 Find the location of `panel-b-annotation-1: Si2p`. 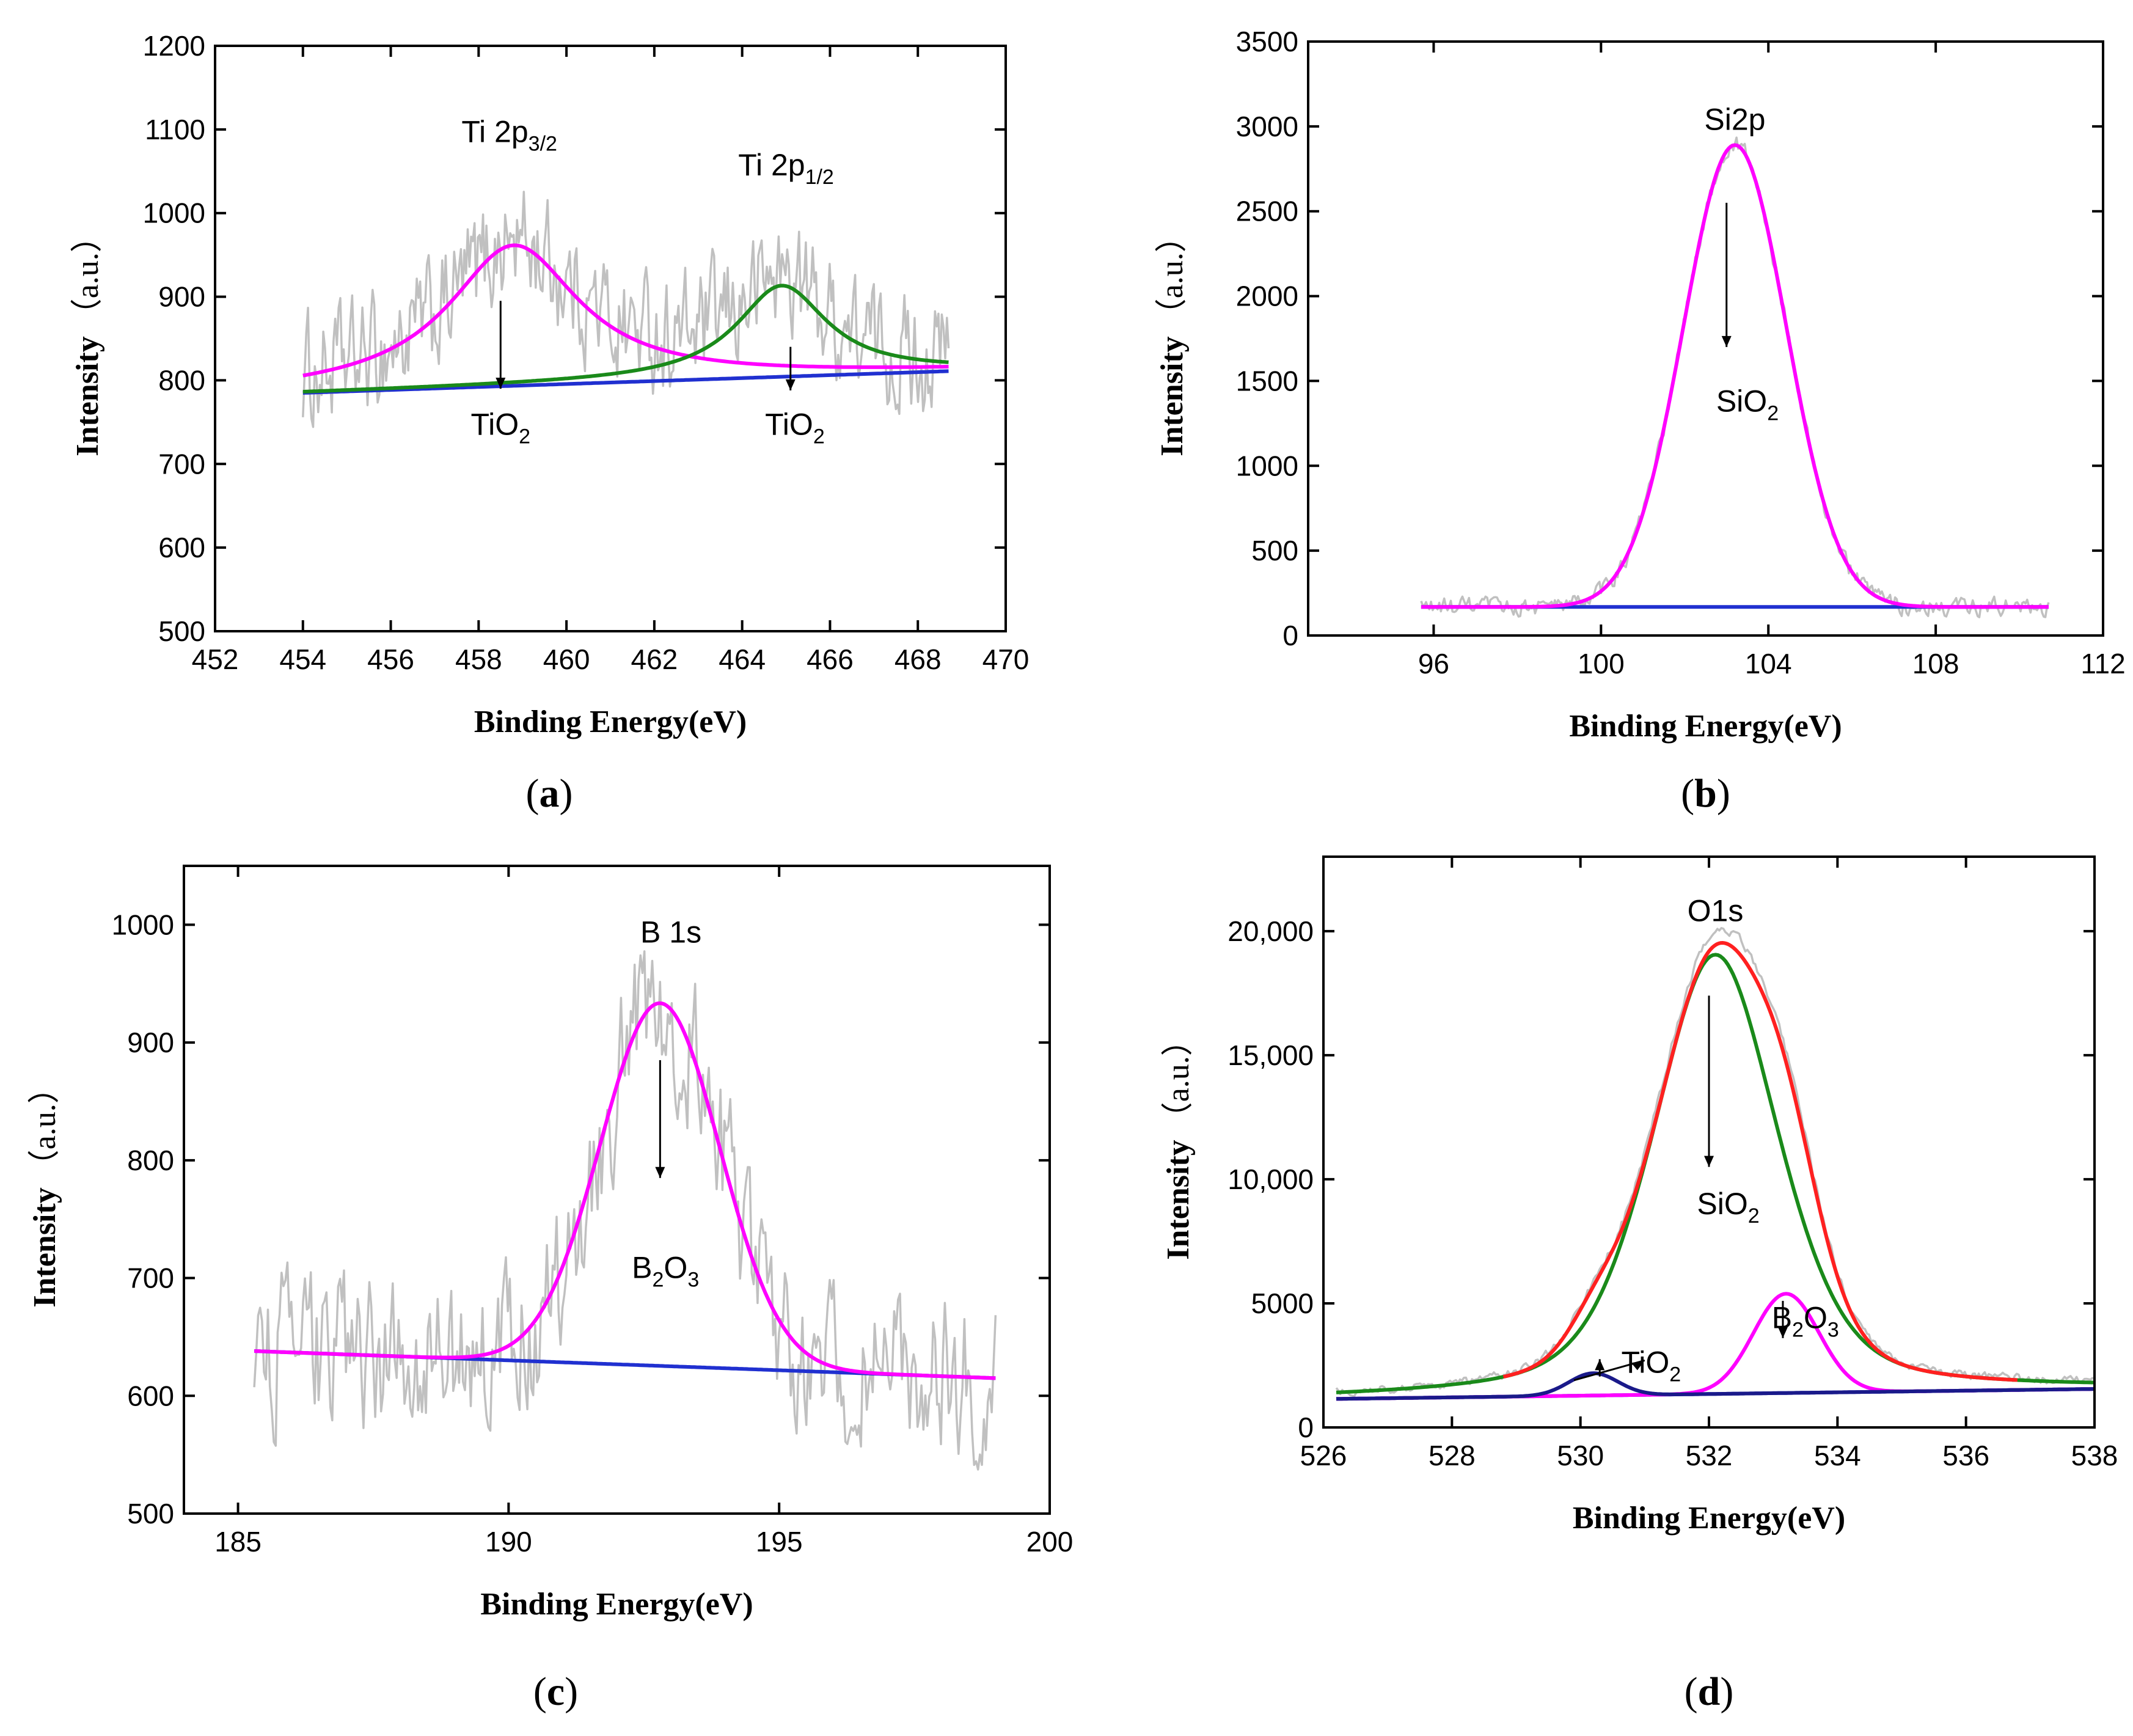

panel-b-annotation-1: Si2p is located at coordinates (1734, 119).